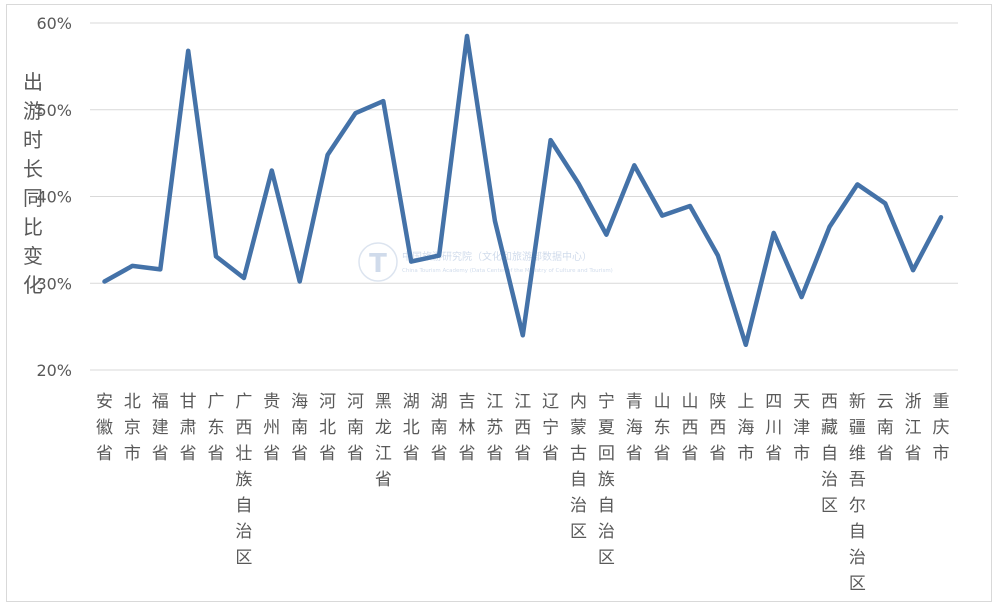  I want to click on x-category-char: 徽, so click(104, 428).